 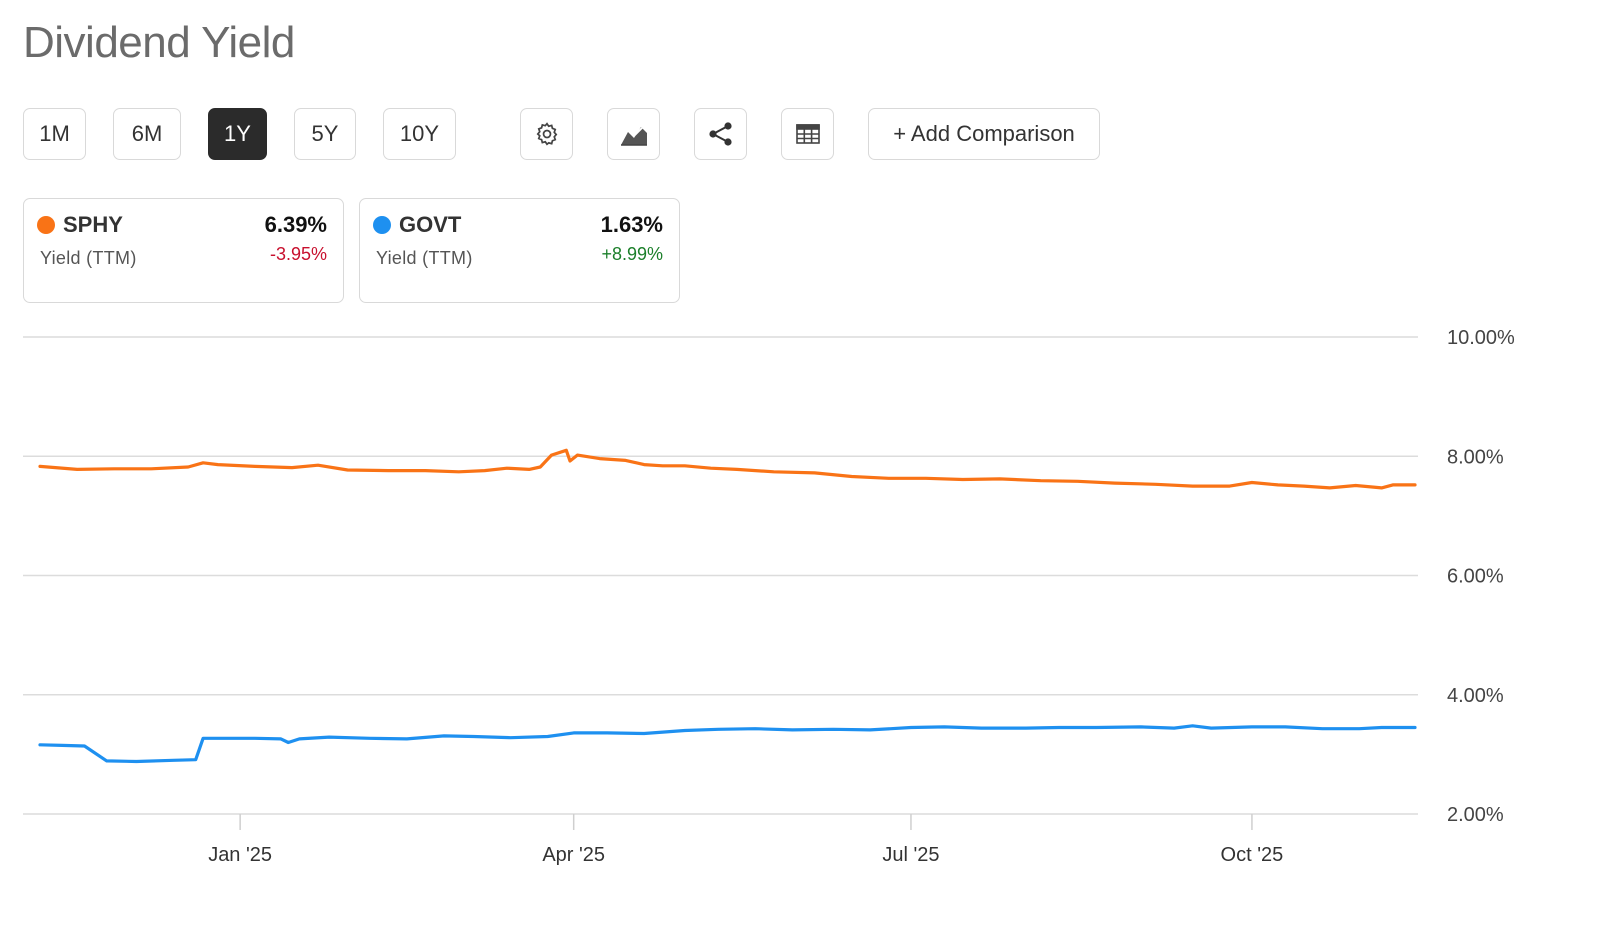 What do you see at coordinates (631, 224) in the screenshot?
I see `ticker-value: 1.63%` at bounding box center [631, 224].